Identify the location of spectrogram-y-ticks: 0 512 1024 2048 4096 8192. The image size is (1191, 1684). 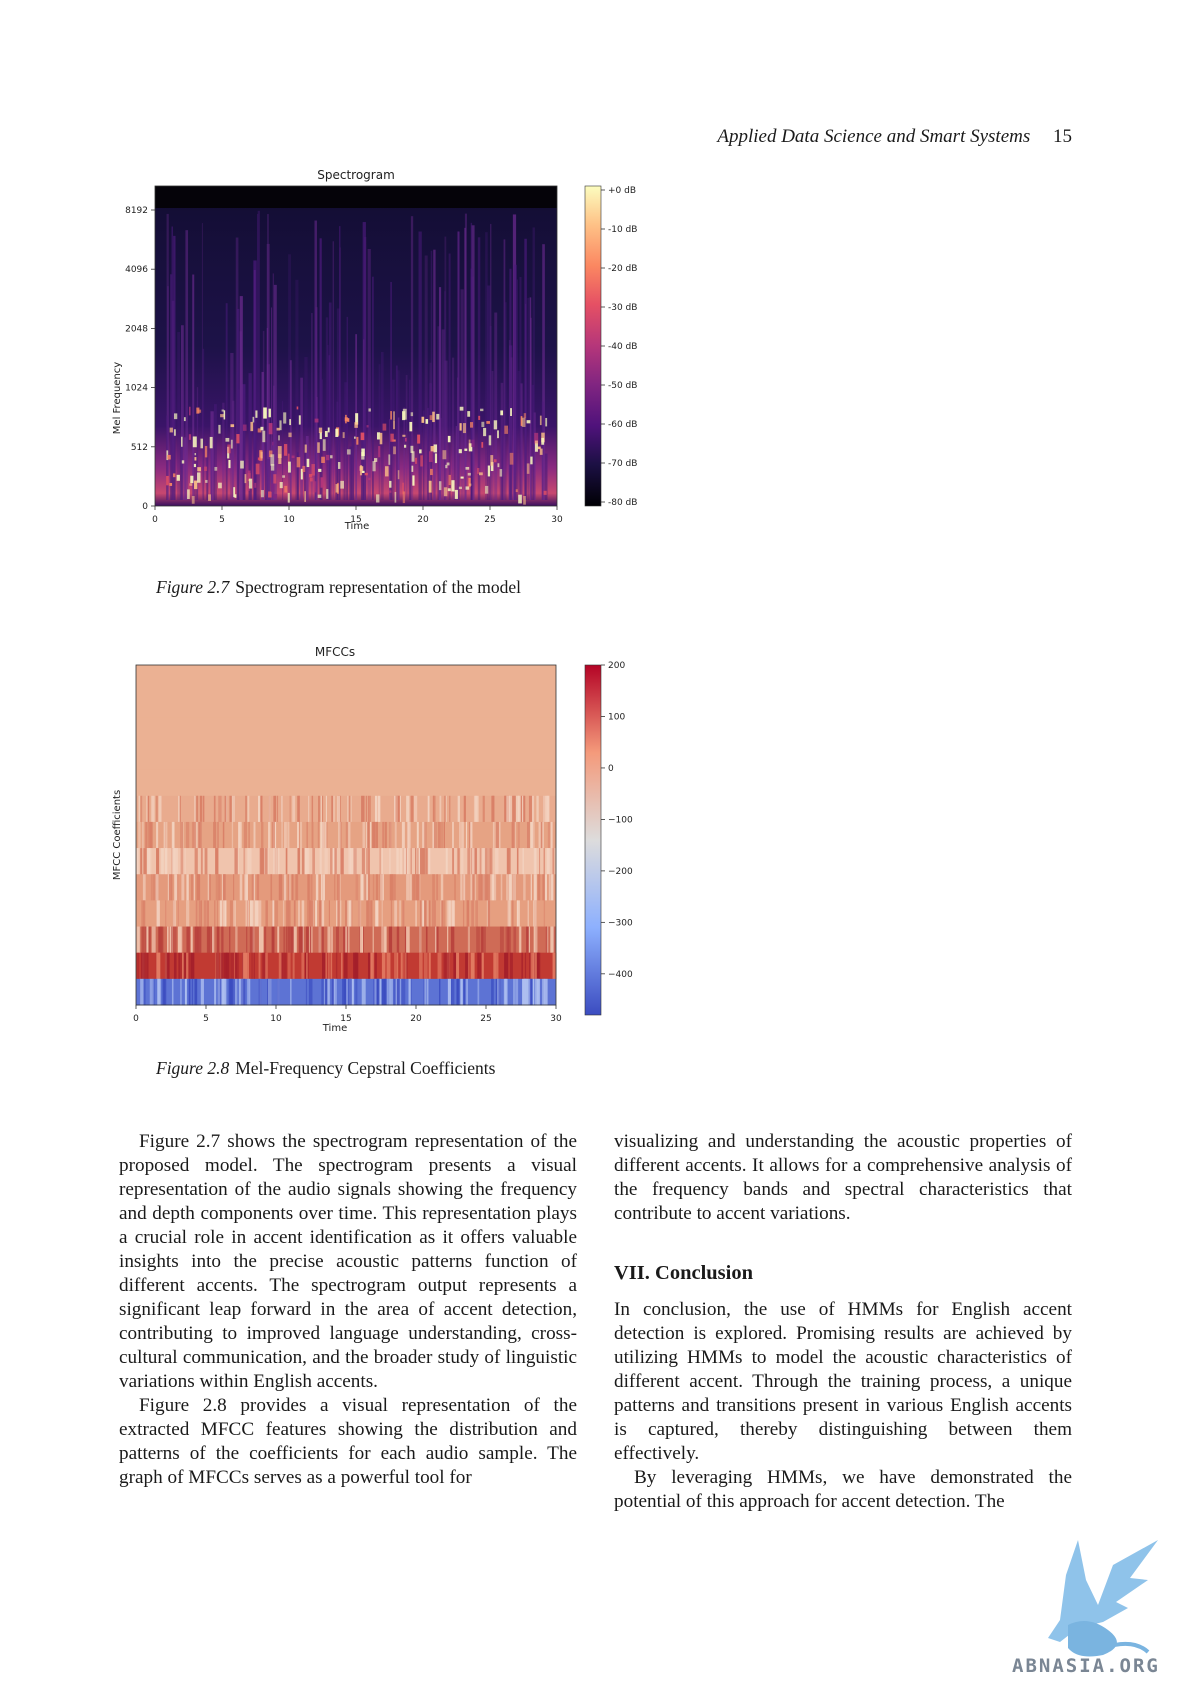
(140, 359).